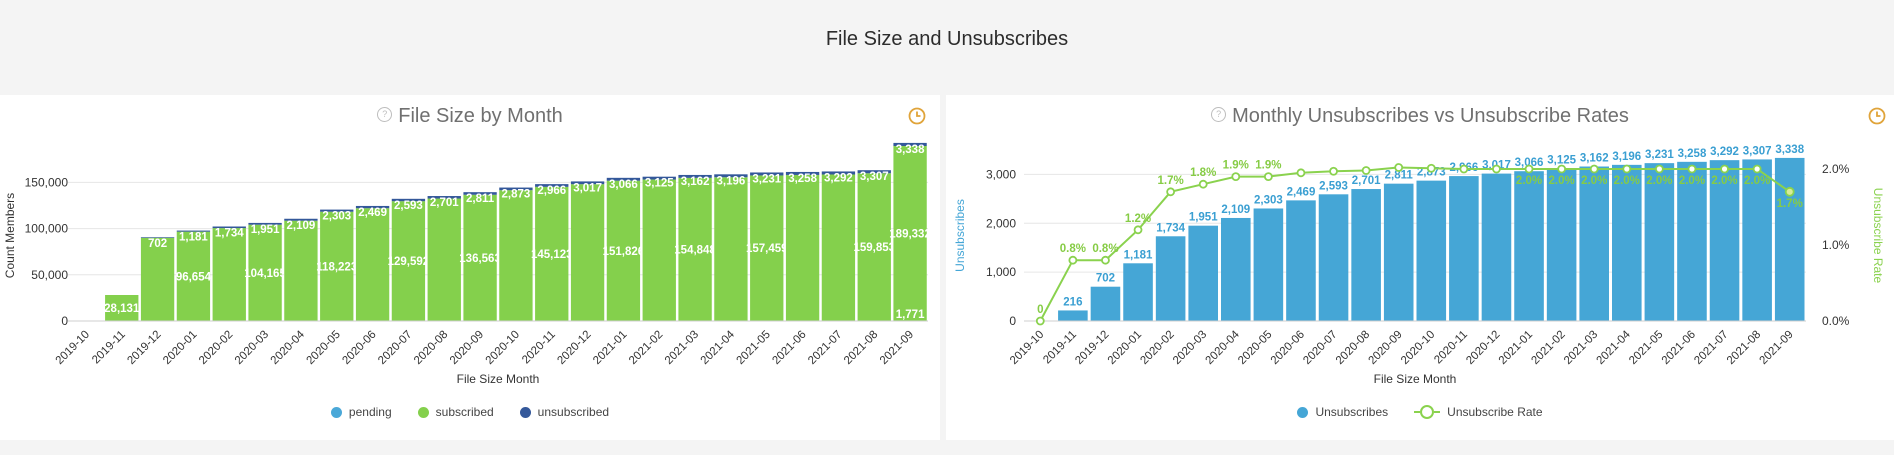 This screenshot has width=1894, height=455. I want to click on legend-label: Unsubscribes, so click(1352, 412).